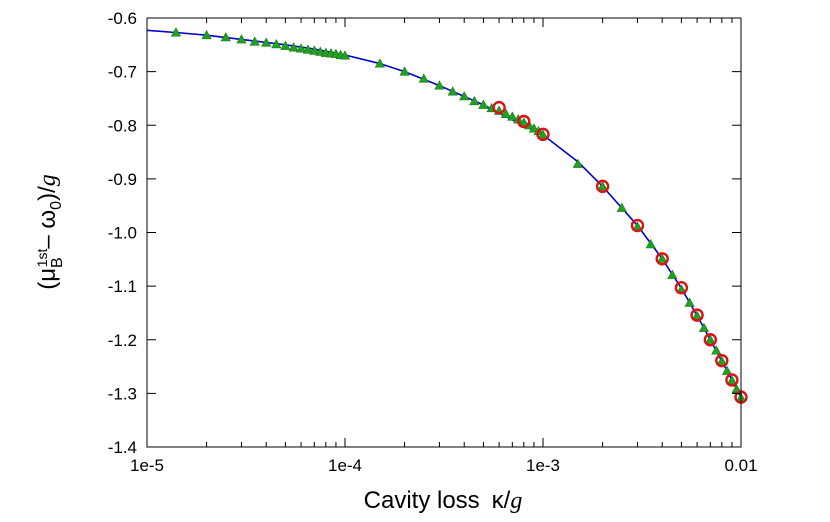 The height and width of the screenshot is (522, 830). Describe the element at coordinates (122, 72) in the screenshot. I see `y-tick-label: -0.7` at that location.